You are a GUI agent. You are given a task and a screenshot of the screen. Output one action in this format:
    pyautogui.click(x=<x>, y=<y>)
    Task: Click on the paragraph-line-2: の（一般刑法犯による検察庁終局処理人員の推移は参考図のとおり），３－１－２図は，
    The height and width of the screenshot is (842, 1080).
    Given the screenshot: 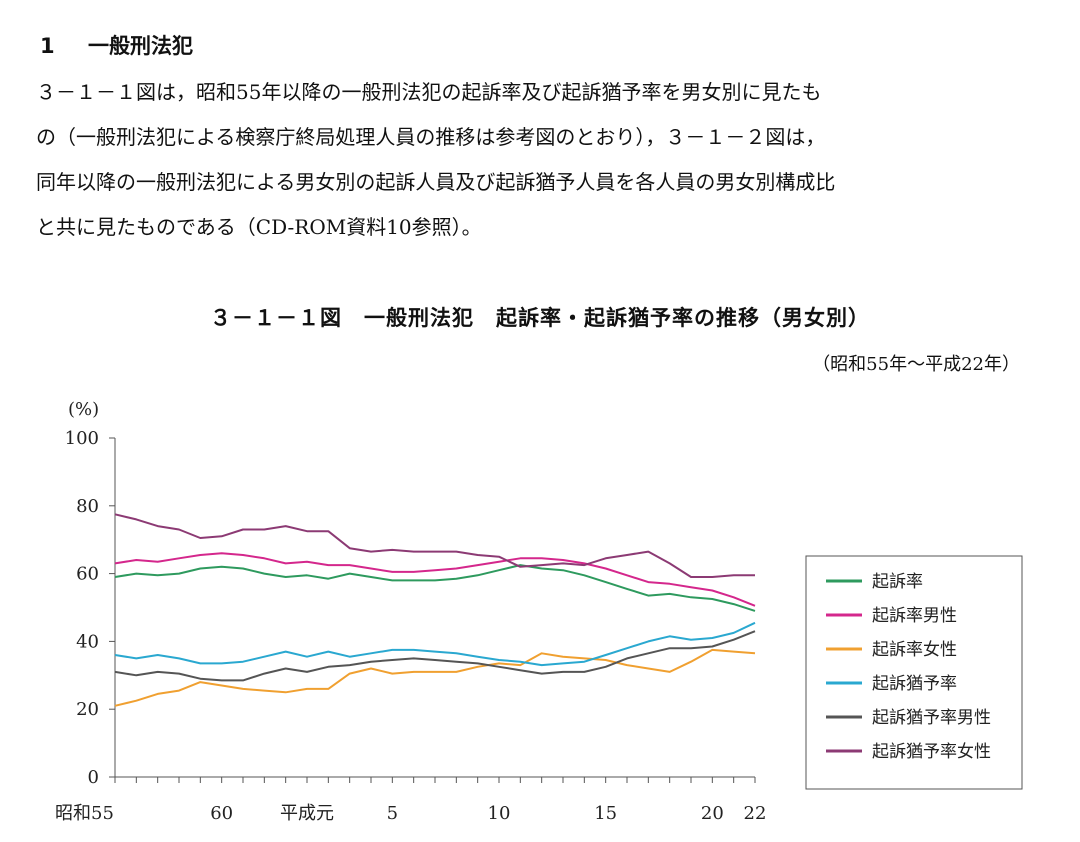 What is the action you would take?
    pyautogui.click(x=431, y=137)
    